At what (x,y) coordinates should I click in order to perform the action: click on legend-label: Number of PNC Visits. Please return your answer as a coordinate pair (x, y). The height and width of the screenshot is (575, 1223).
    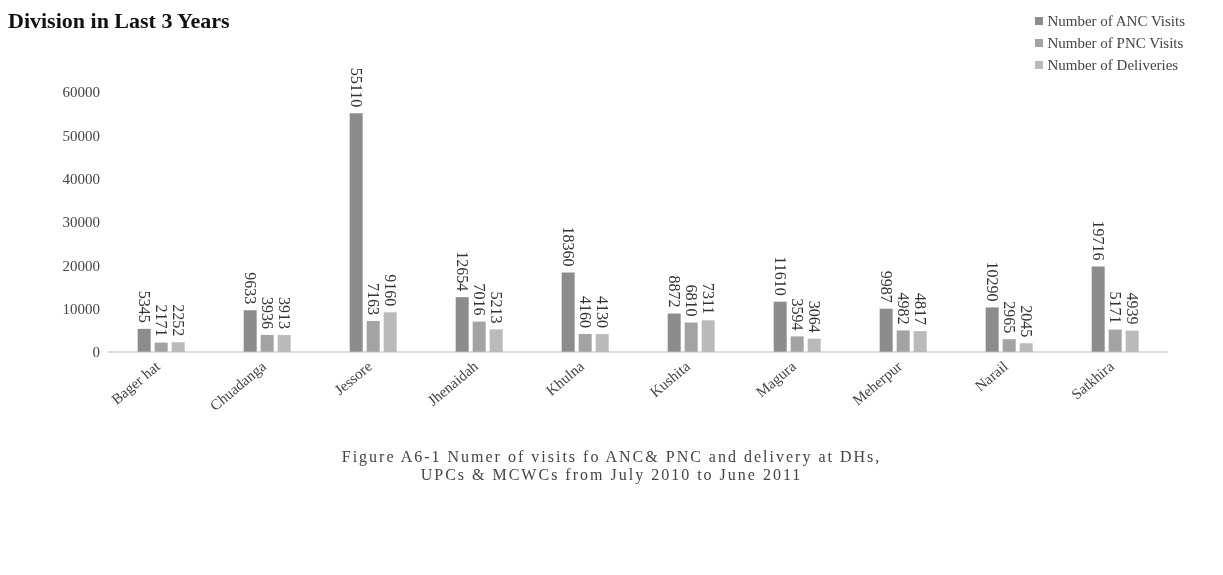
    Looking at the image, I should click on (1115, 43).